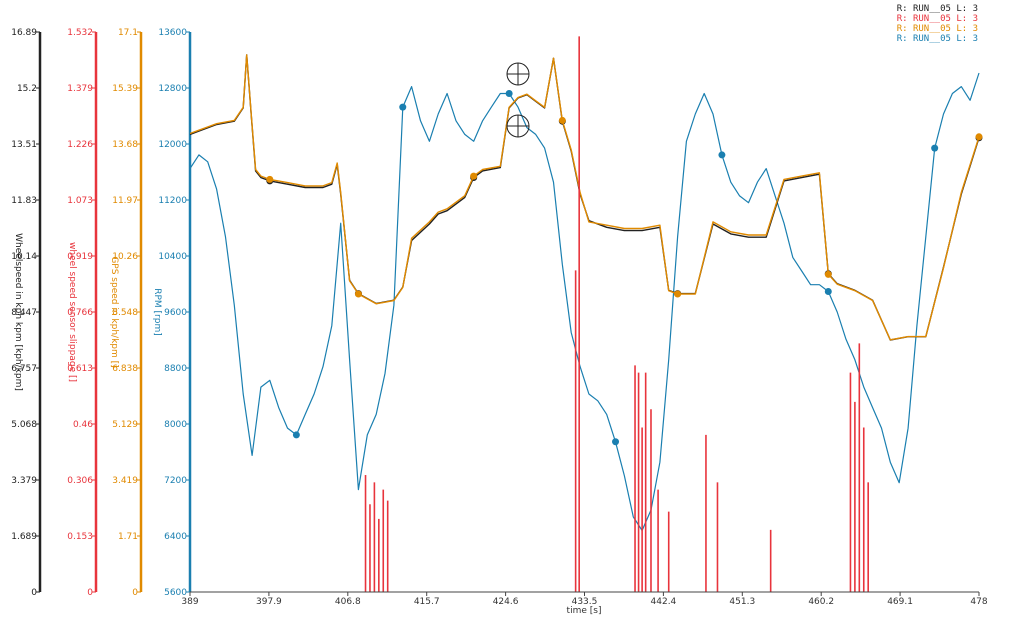 This screenshot has width=1024, height=621. What do you see at coordinates (125, 145) in the screenshot?
I see `y-tick-label: 13.68` at bounding box center [125, 145].